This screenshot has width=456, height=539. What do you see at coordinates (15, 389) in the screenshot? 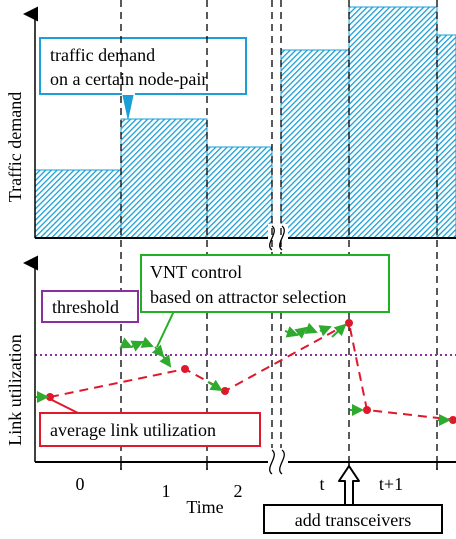
I see `bottom-ylabel: Link utilization` at bounding box center [15, 389].